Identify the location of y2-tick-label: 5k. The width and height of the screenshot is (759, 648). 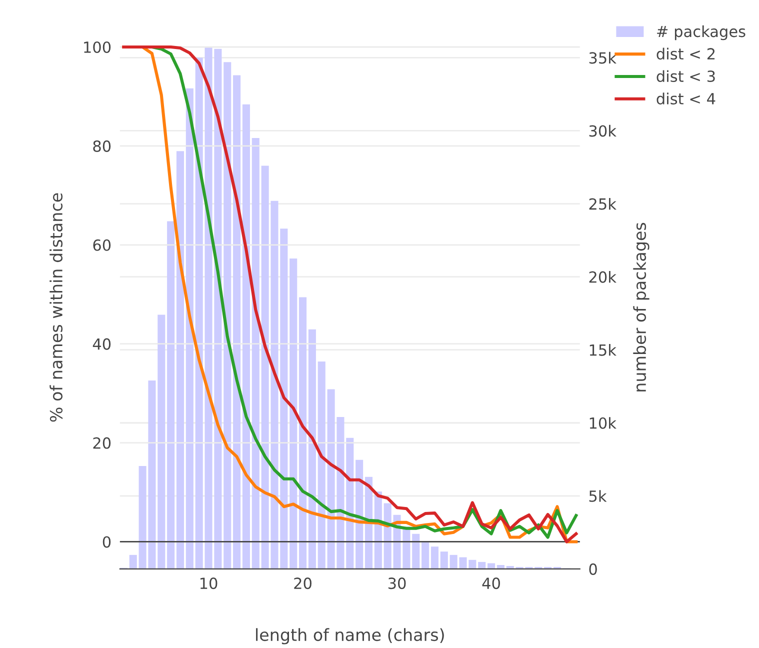
(598, 496).